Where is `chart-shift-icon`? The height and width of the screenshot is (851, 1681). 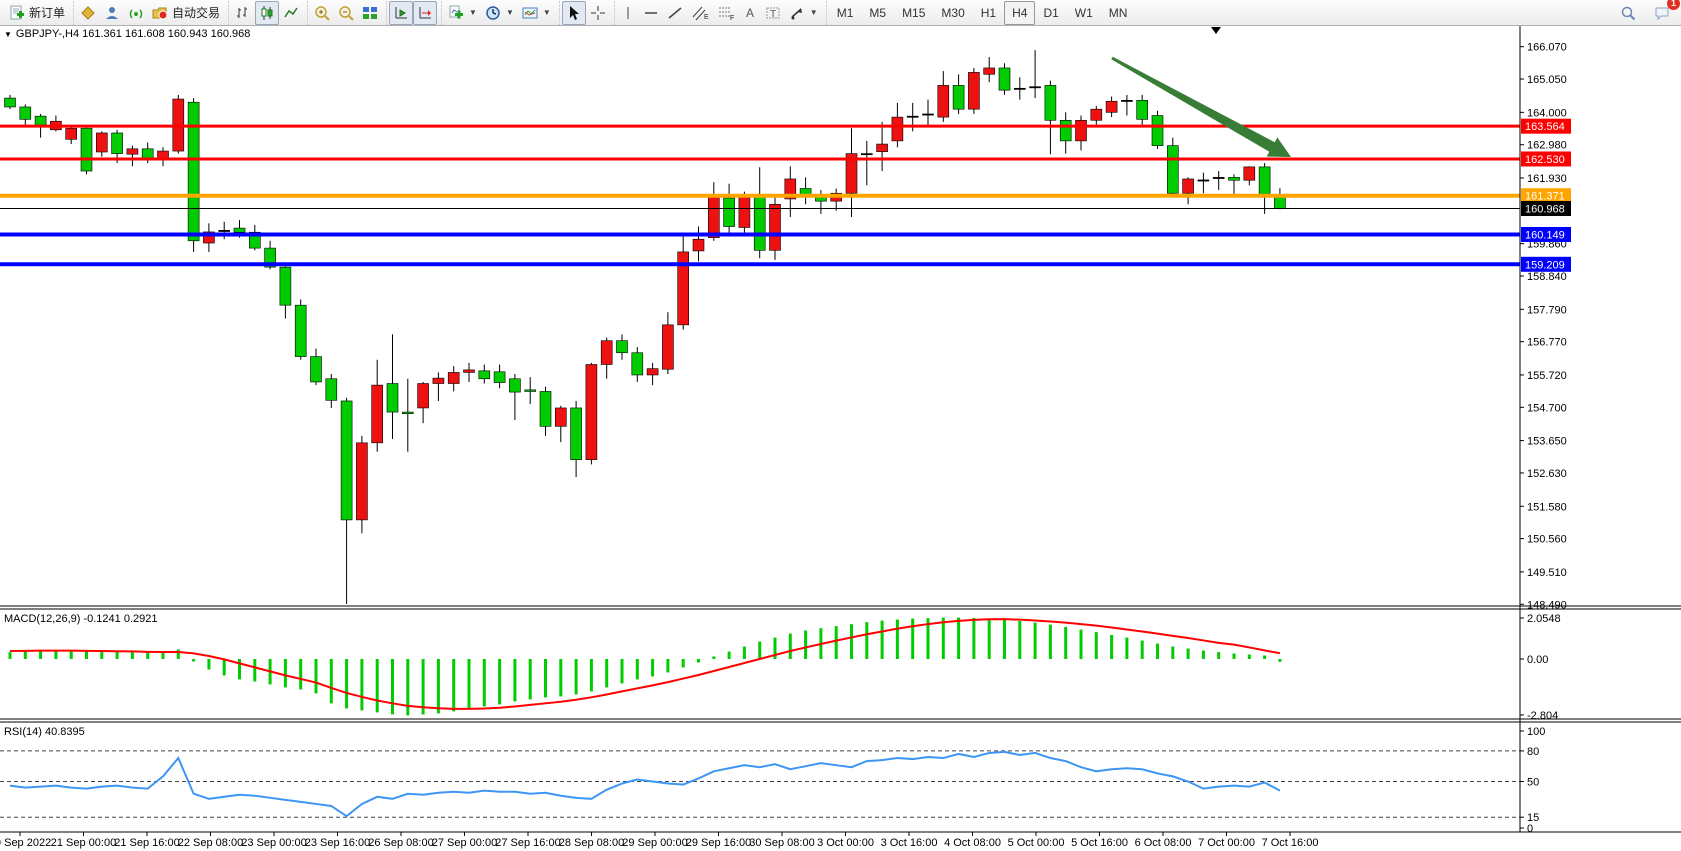
chart-shift-icon is located at coordinates (425, 13).